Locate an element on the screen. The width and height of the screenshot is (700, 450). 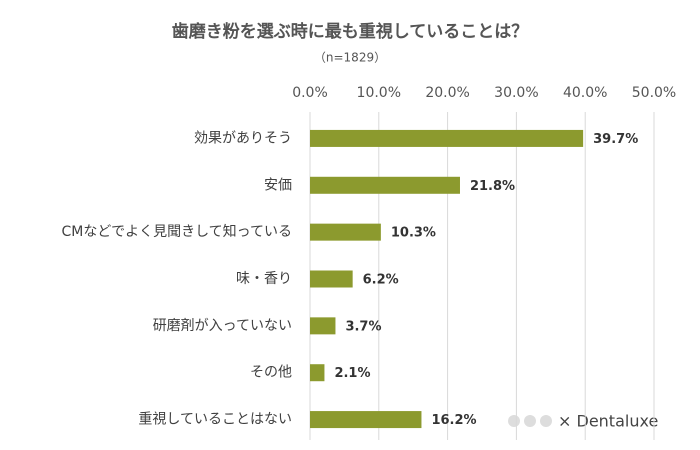
category-label: 研磨剤が入っていない is located at coordinates (222, 326).